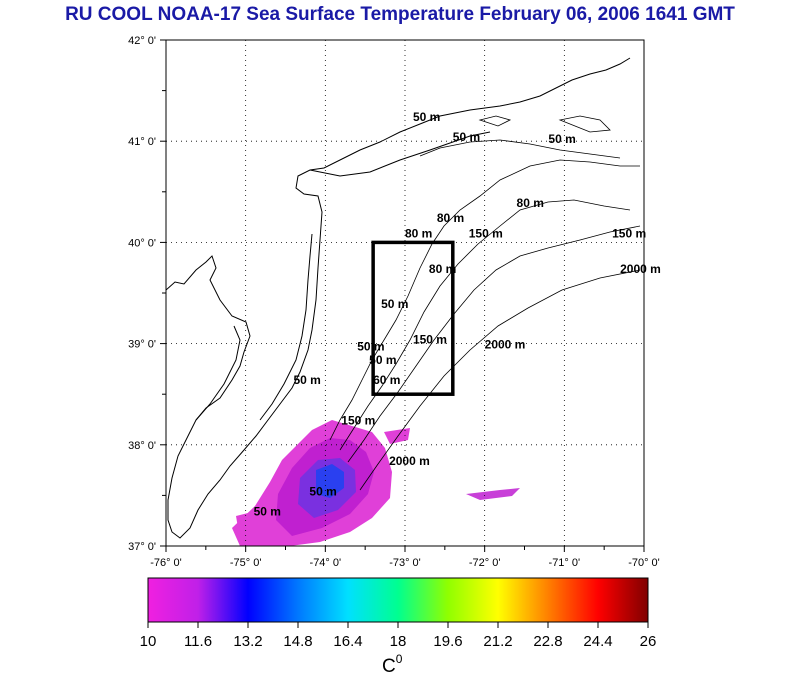  I want to click on colorbar-tick-label: 22.8, so click(547, 641).